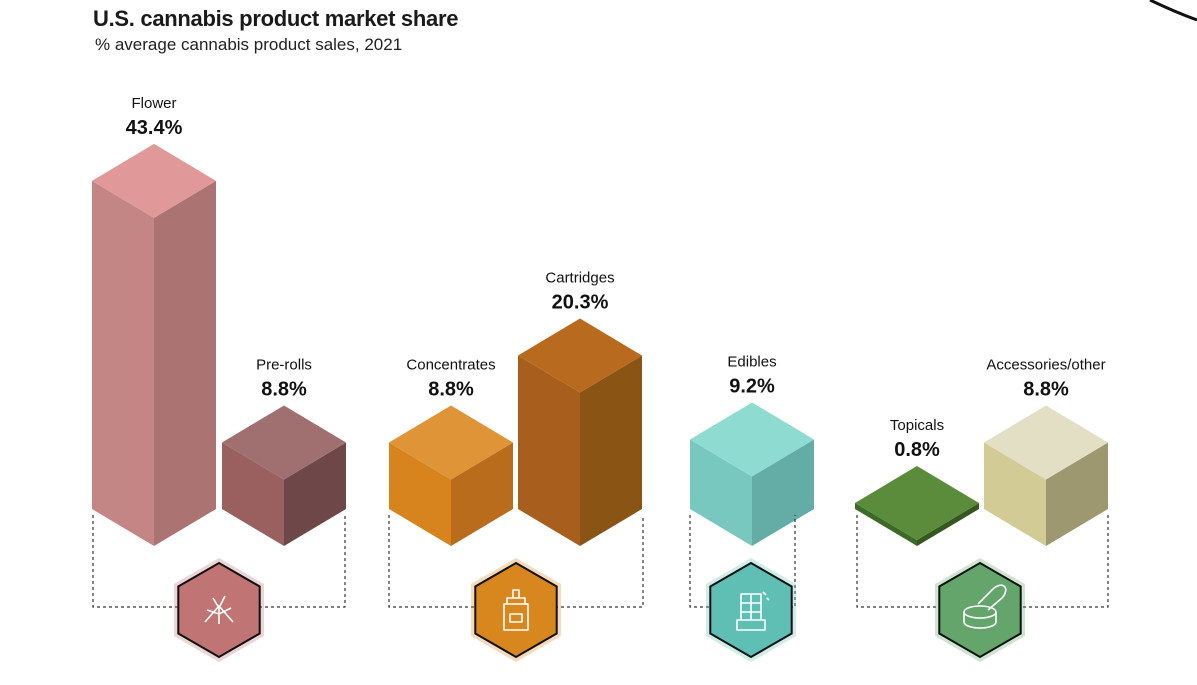 The image size is (1197, 685). Describe the element at coordinates (917, 450) in the screenshot. I see `value-label: 0.8%` at that location.